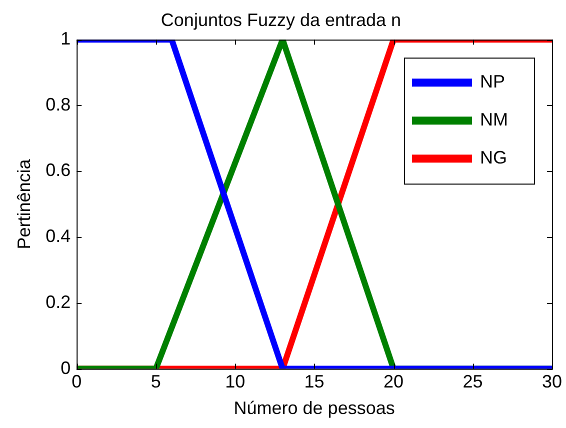  Describe the element at coordinates (494, 120) in the screenshot. I see `legend-label: NM` at that location.